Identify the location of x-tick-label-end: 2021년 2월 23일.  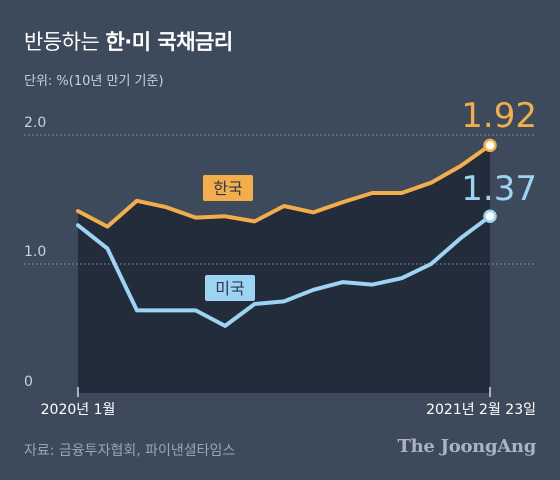
(481, 410).